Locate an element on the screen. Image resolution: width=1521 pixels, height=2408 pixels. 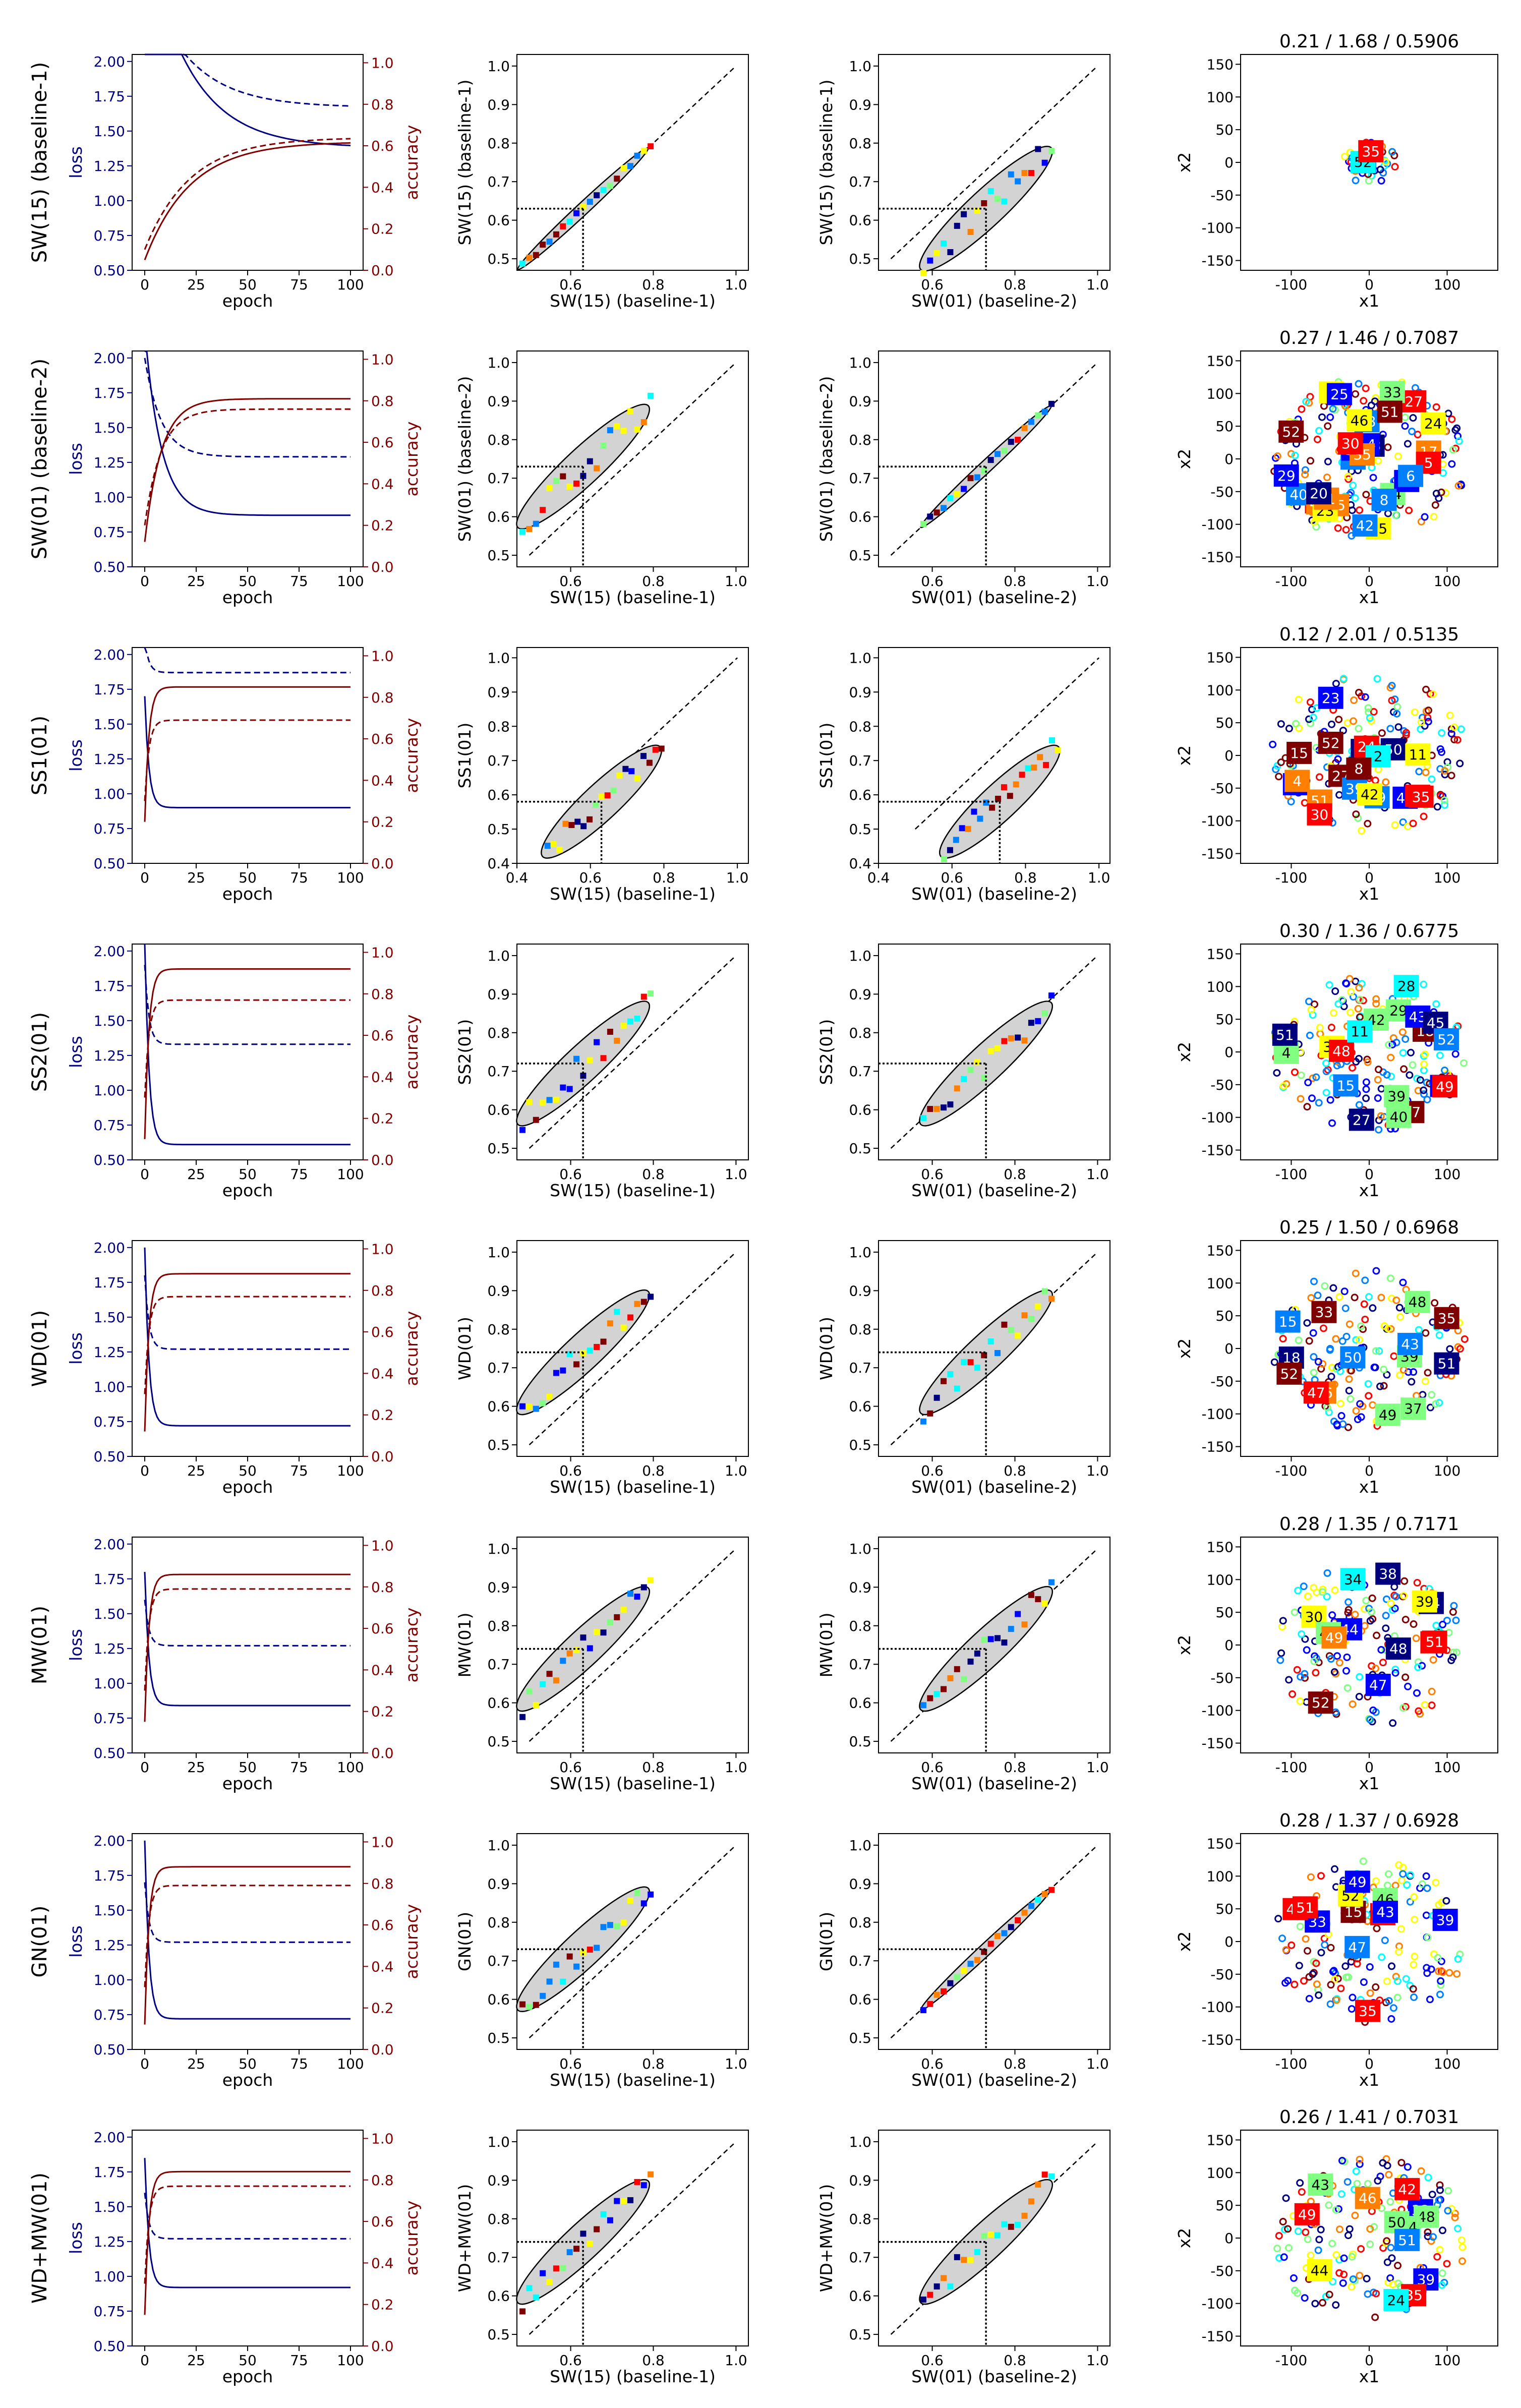
loss-tick-label: 1.50 is located at coordinates (109, 1021).